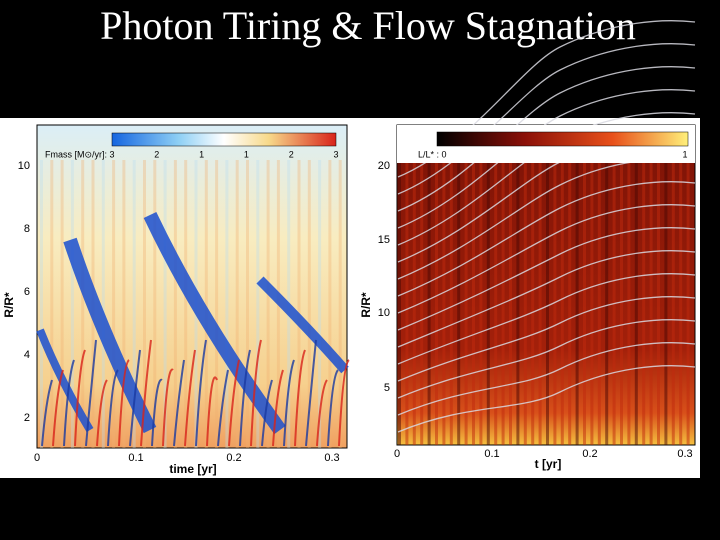 Image resolution: width=720 pixels, height=540 pixels. Describe the element at coordinates (24, 166) in the screenshot. I see `y-tick-label: 10` at that location.